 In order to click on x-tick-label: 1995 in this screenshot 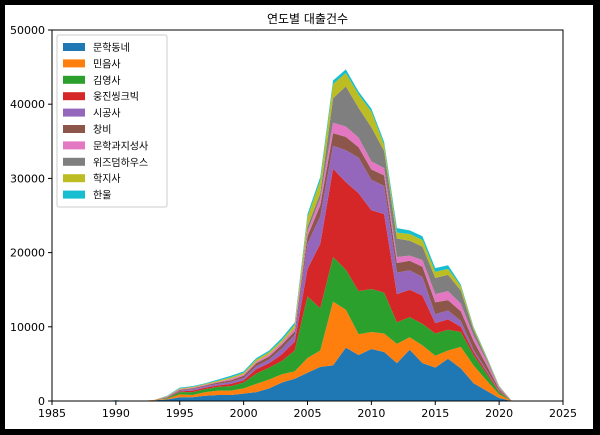, I will do `click(180, 413)`.